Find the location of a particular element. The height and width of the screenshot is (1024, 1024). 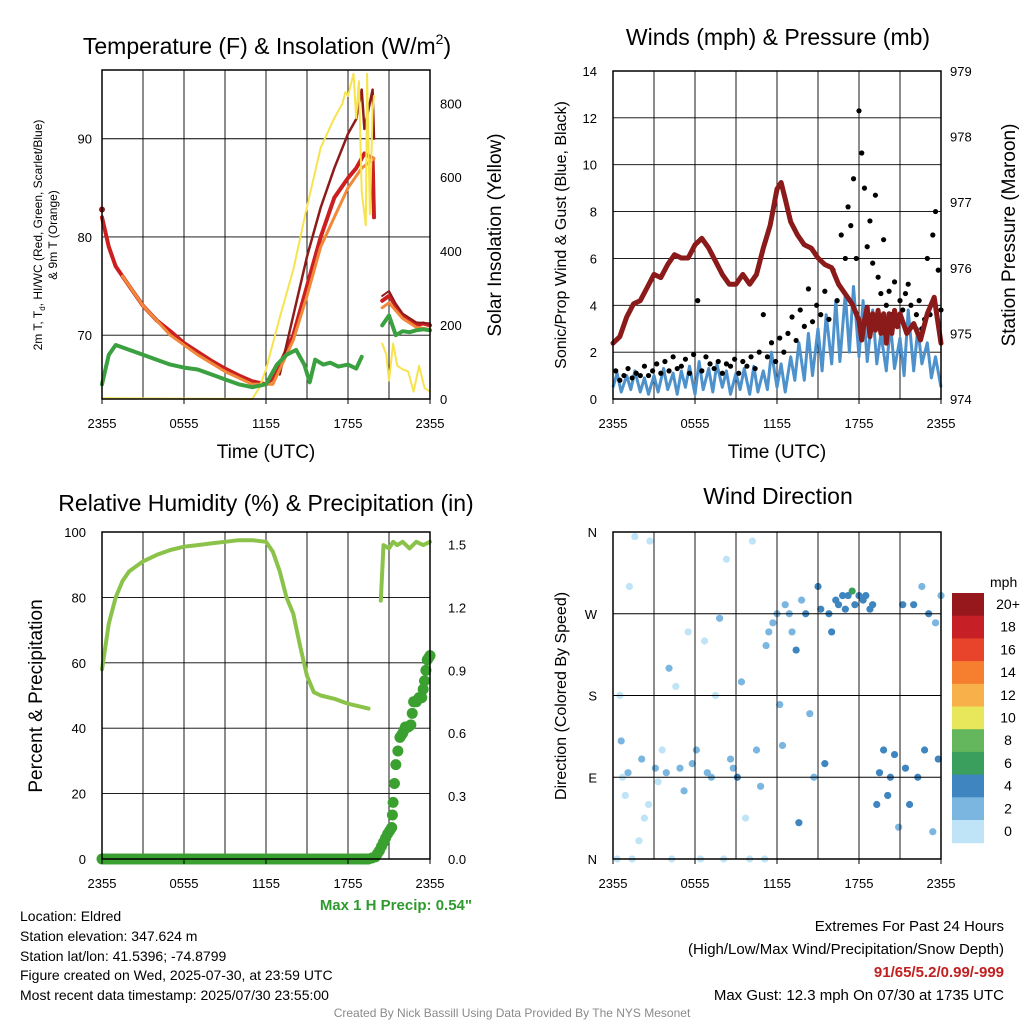

pressure-y-tick-2: 976 is located at coordinates (961, 268).